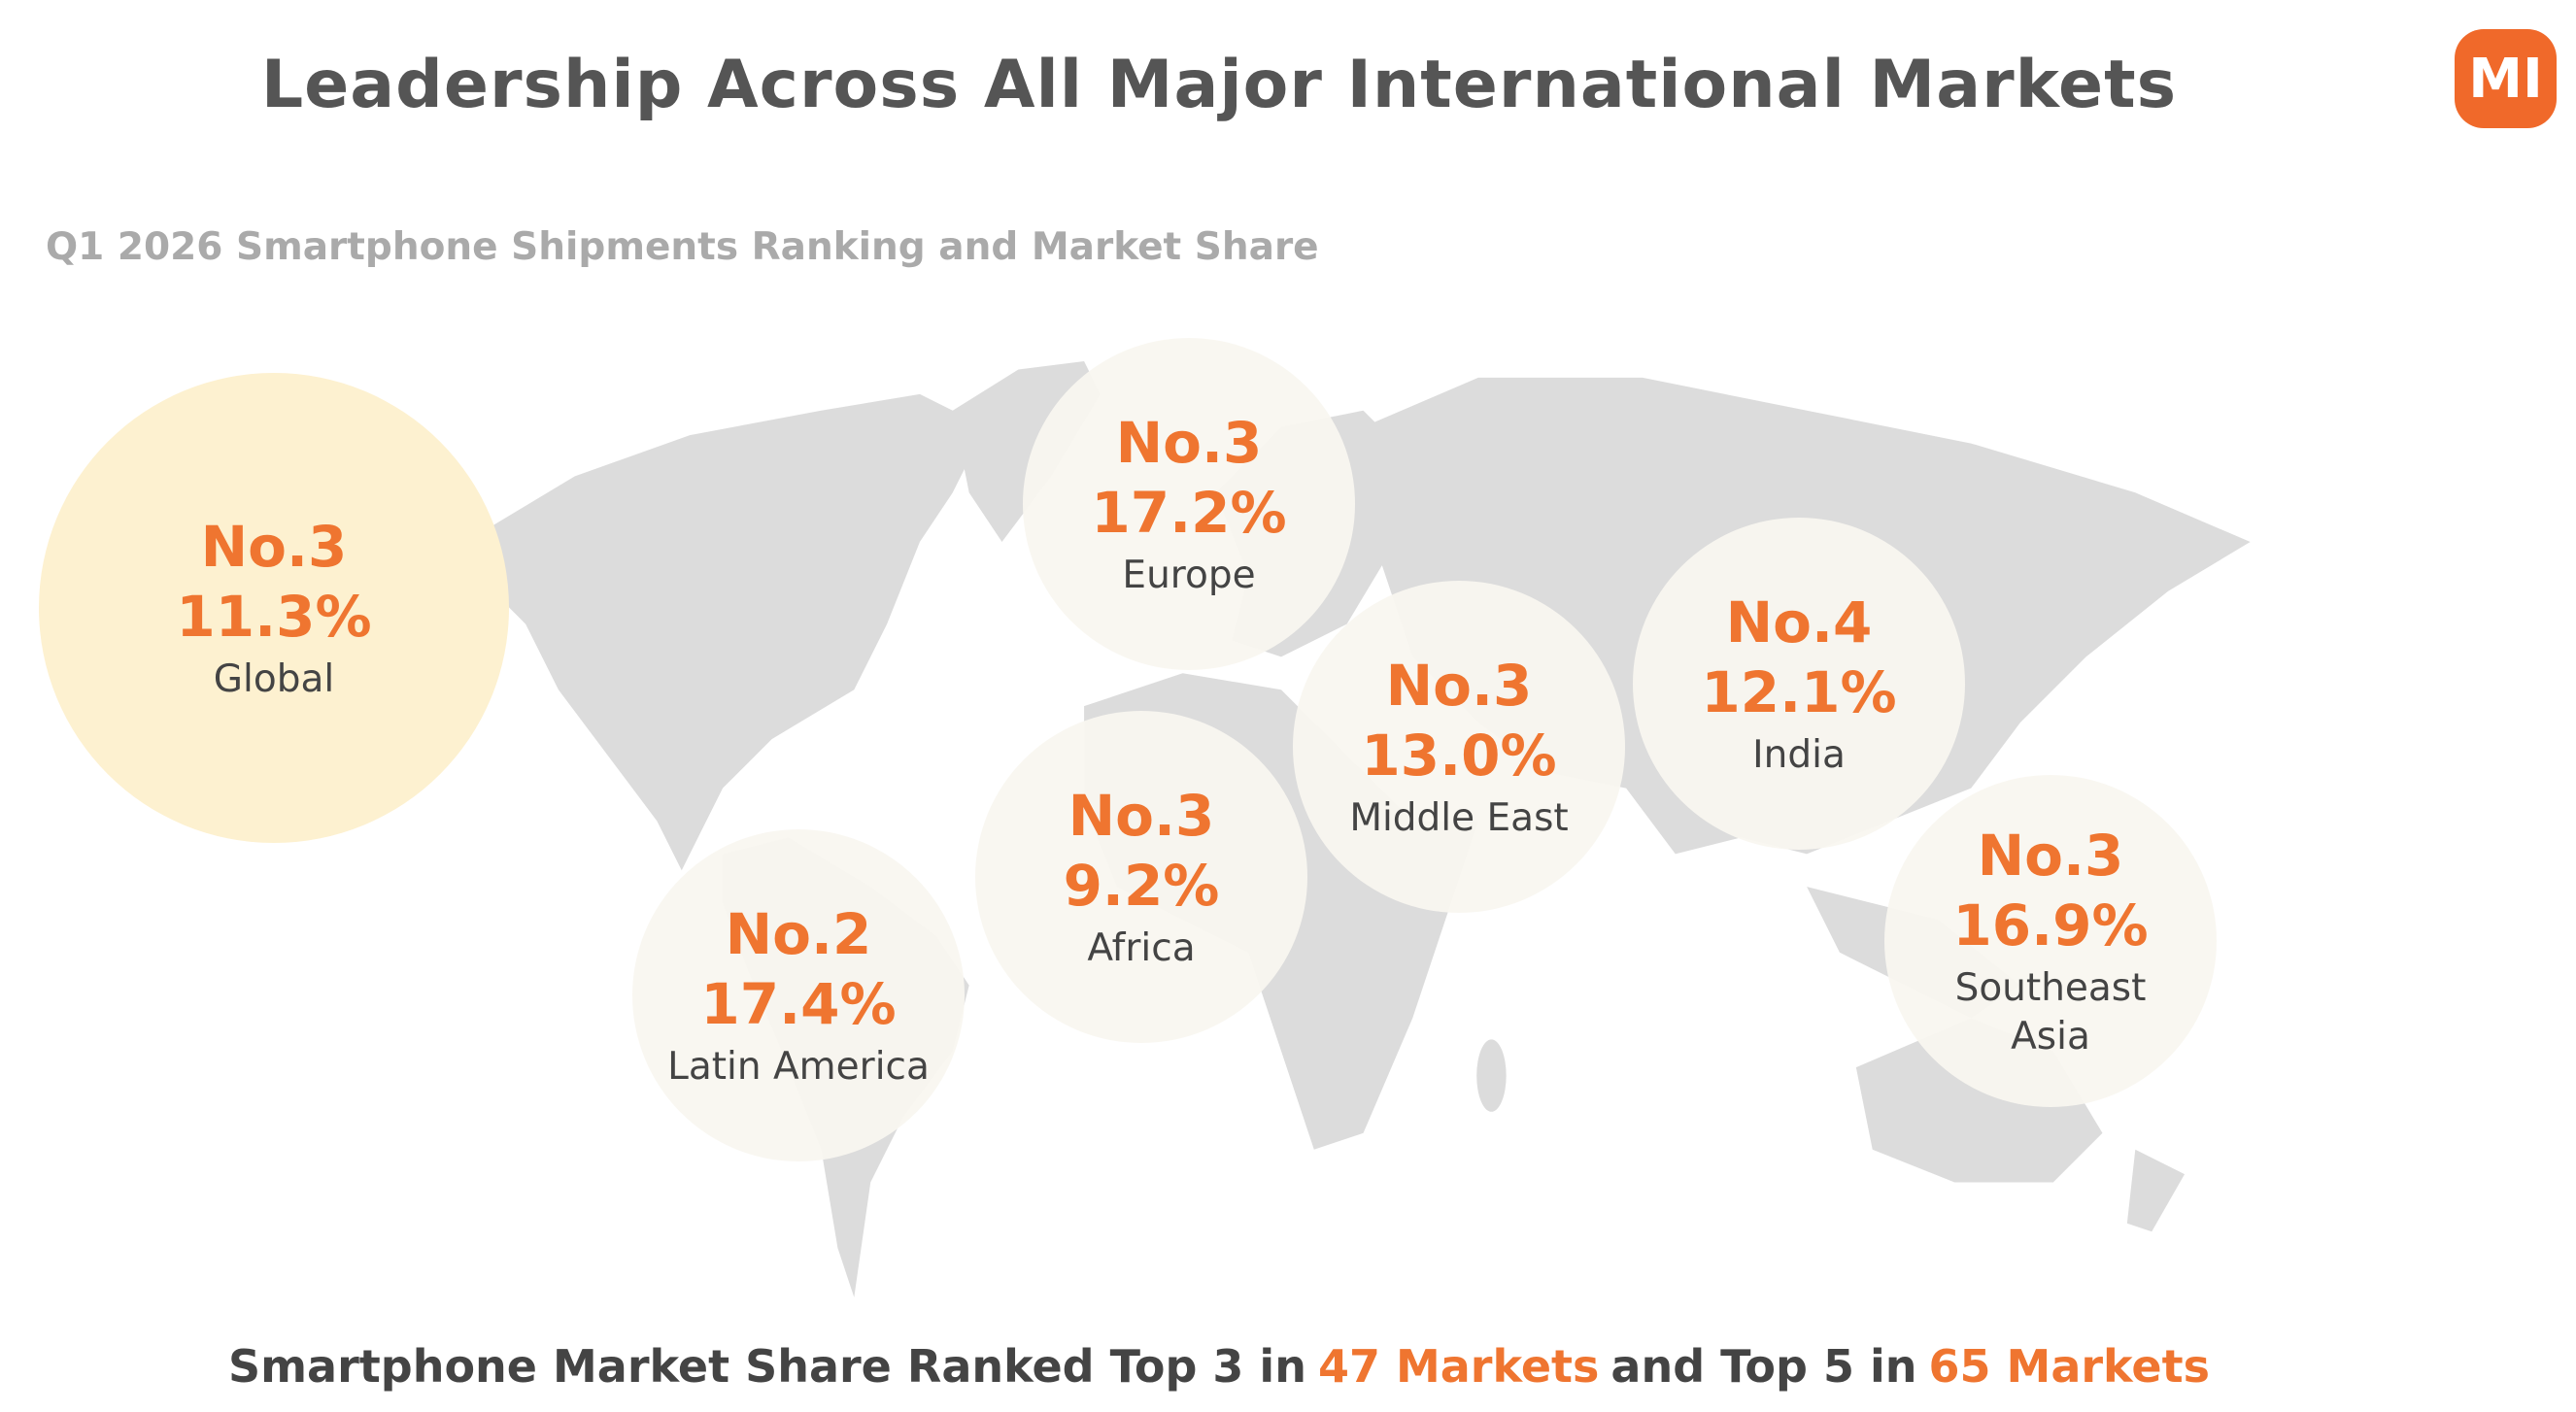 The width and height of the screenshot is (2576, 1412). What do you see at coordinates (1458, 1366) in the screenshot?
I see `footer-highlight: 47 Markets` at bounding box center [1458, 1366].